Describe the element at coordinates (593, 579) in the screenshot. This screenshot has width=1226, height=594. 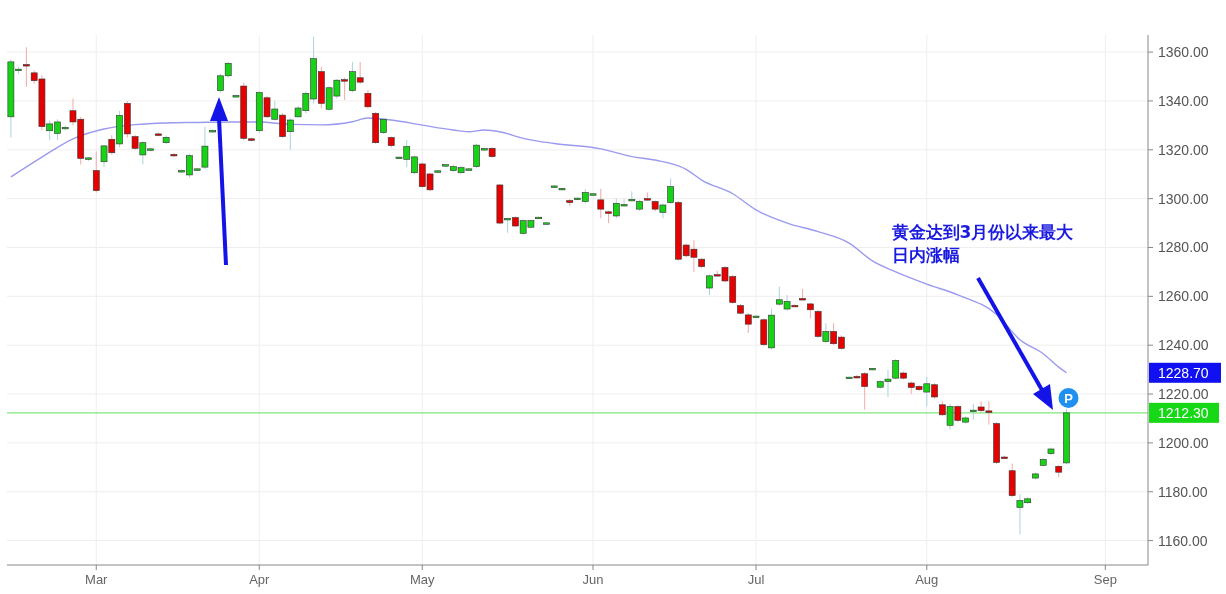
I see `x-tick-label: Jun` at that location.